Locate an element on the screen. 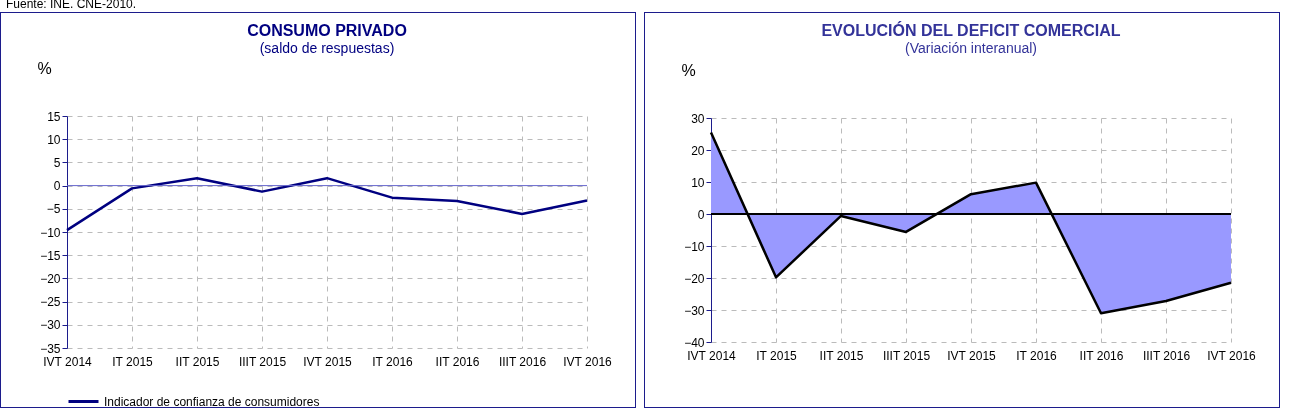 Image resolution: width=1296 pixels, height=418 pixels. y-tick-label: 15 is located at coordinates (54, 116).